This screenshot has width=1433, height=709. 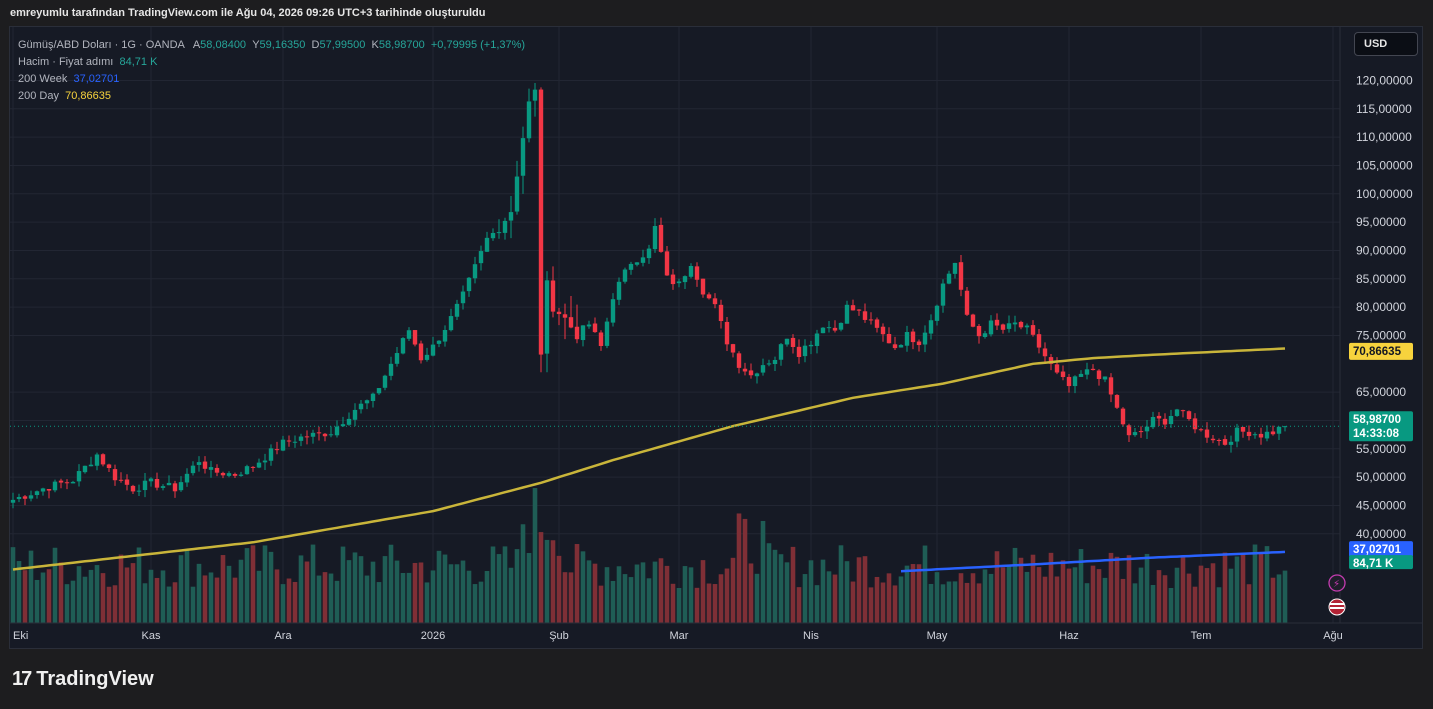 What do you see at coordinates (1093, 561) in the screenshot?
I see `ma-200-week-line` at bounding box center [1093, 561].